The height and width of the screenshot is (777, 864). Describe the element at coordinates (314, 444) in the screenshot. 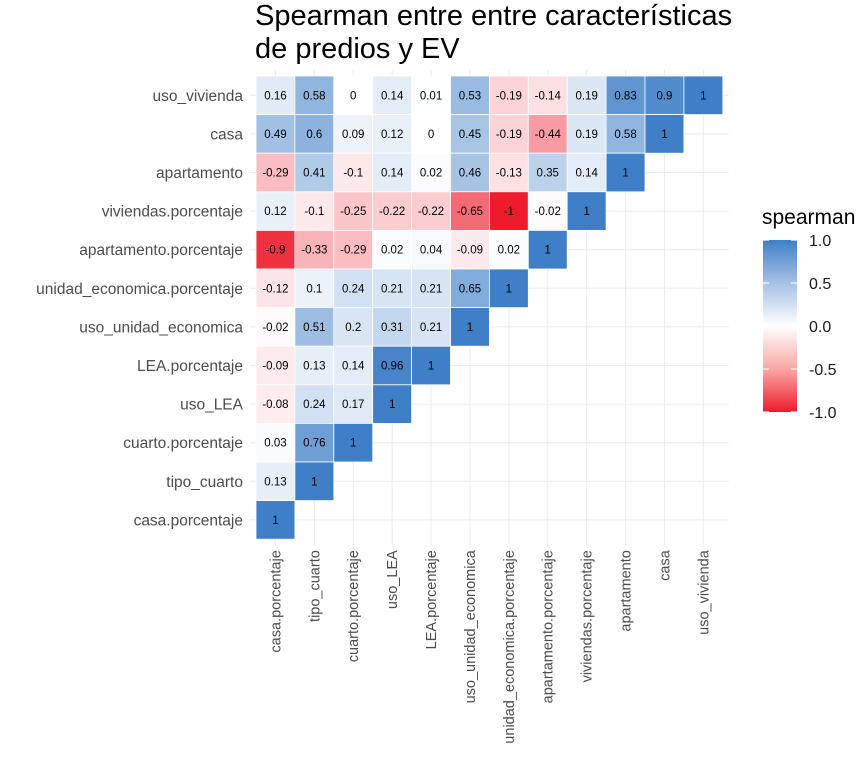

I see `cell-value-label: 0.76` at that location.